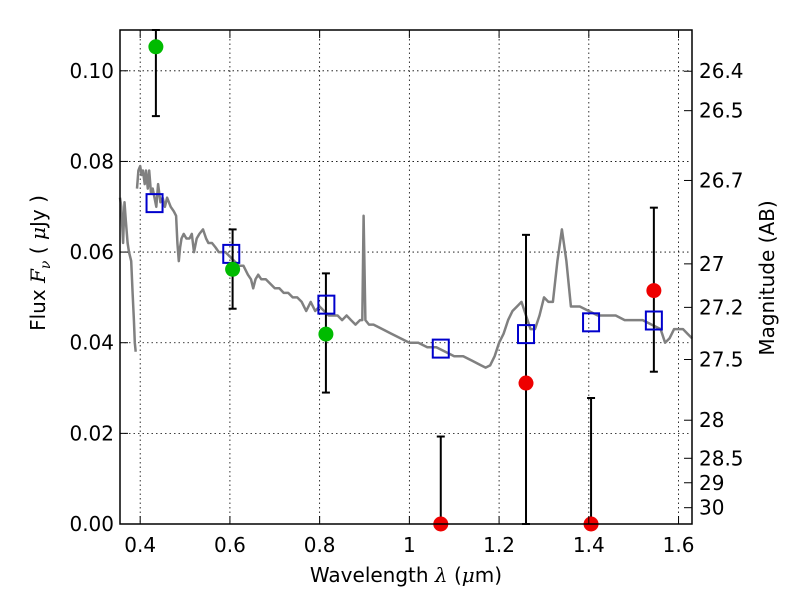  I want to click on y2-tick-label: 26.4, so click(721, 71).